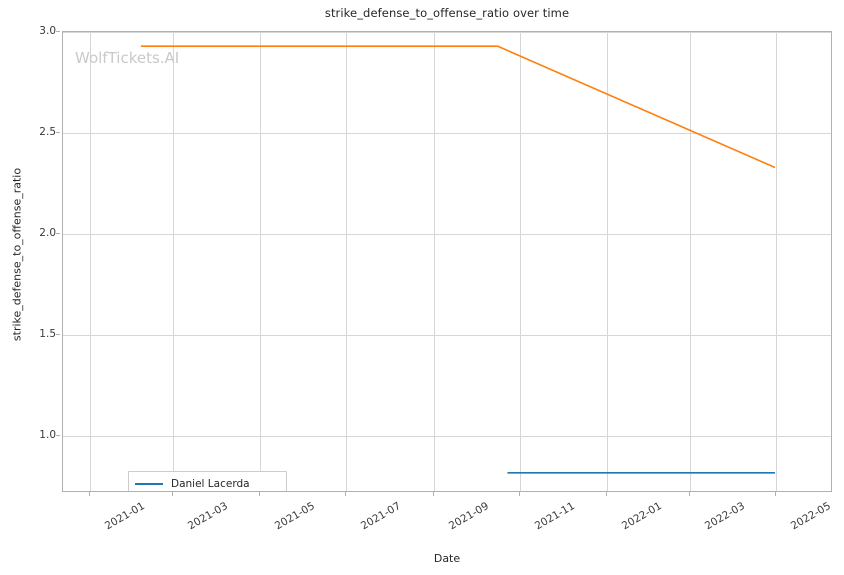 The height and width of the screenshot is (575, 844). I want to click on y-tick-label: 1.0, so click(47, 435).